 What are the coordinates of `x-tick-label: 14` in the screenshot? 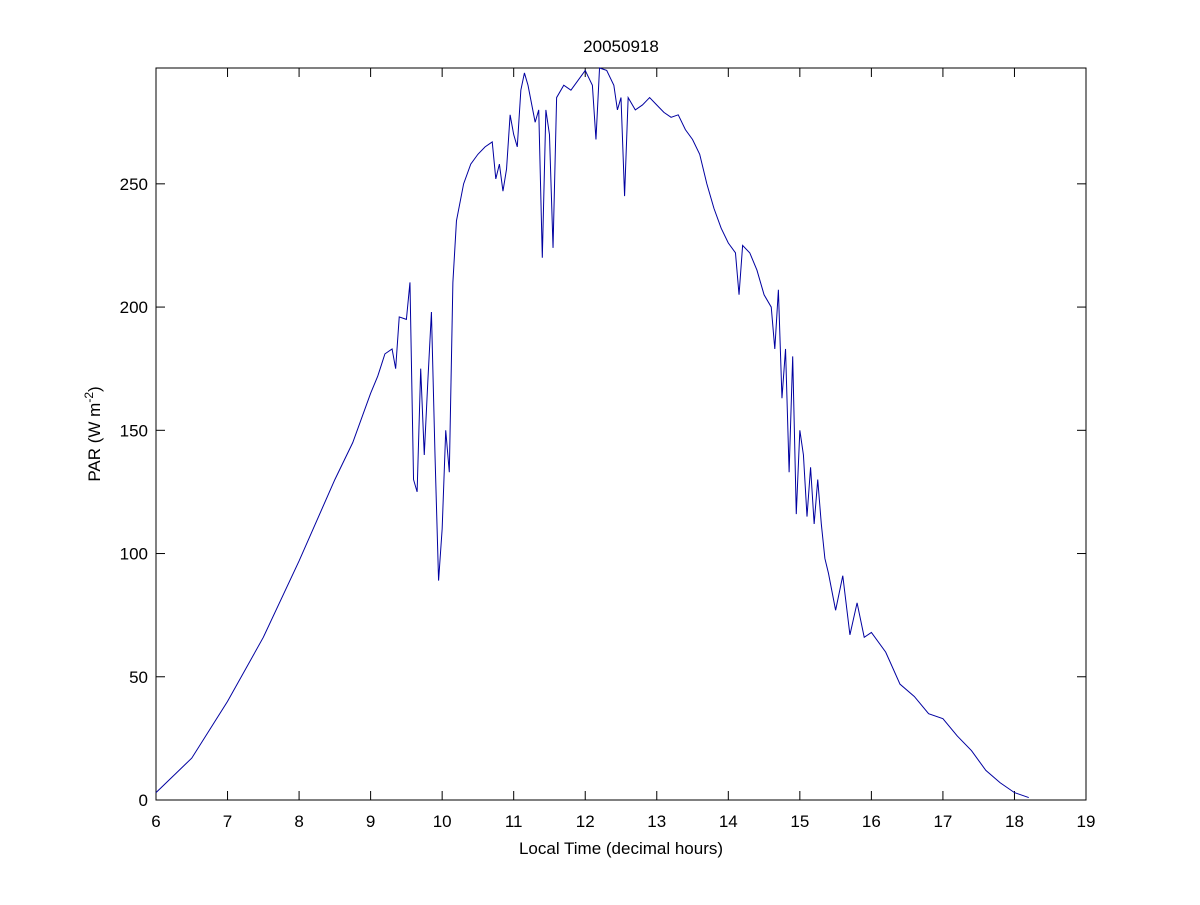 It's located at (728, 821).